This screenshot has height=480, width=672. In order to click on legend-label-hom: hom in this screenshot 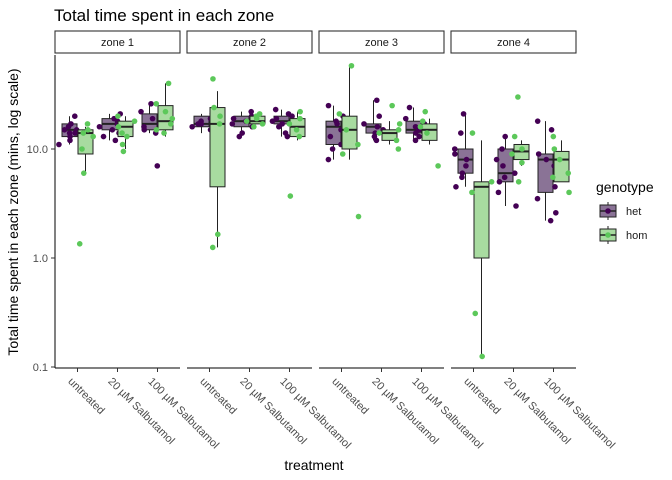, I will do `click(636, 236)`.